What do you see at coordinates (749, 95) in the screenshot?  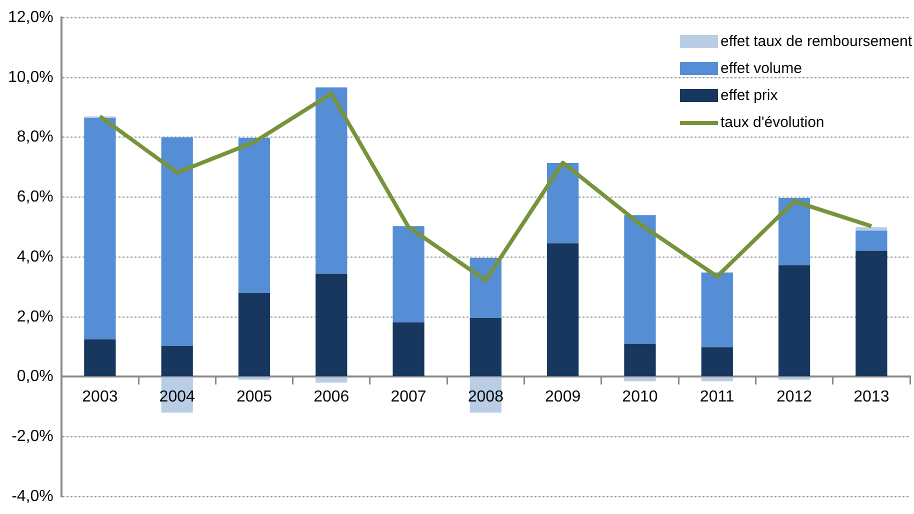 I see `legend-label: effet prix` at bounding box center [749, 95].